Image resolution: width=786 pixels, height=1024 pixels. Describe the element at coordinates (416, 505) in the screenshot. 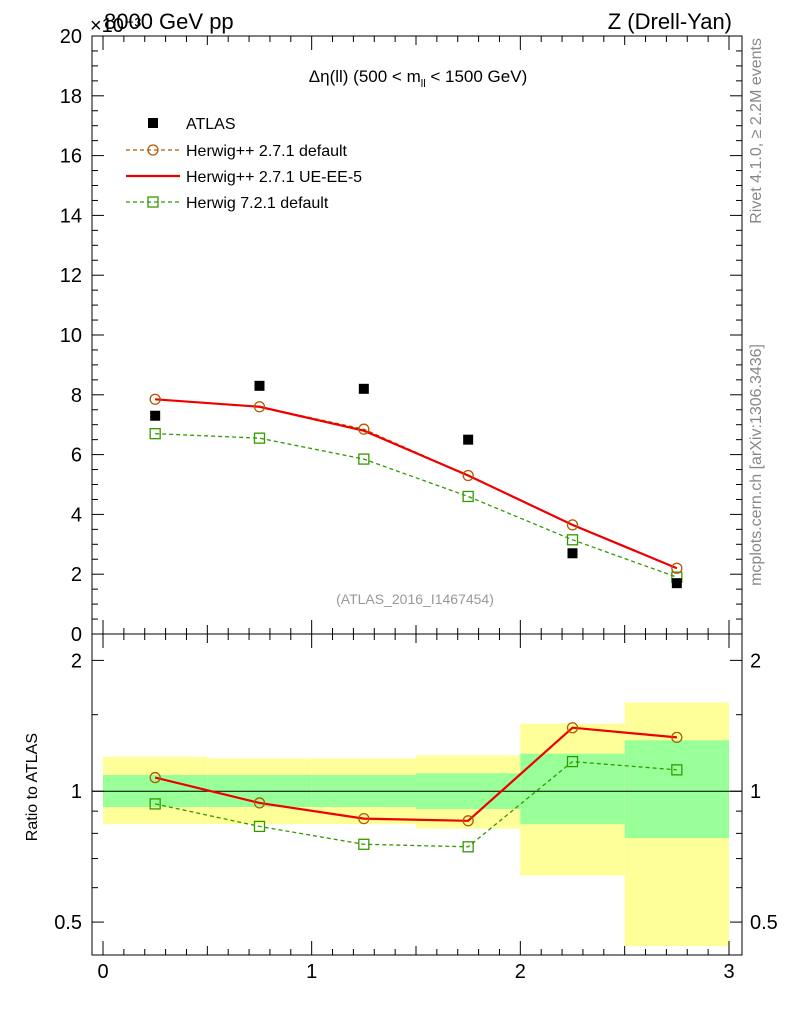

I see `herwig7-default-line` at that location.